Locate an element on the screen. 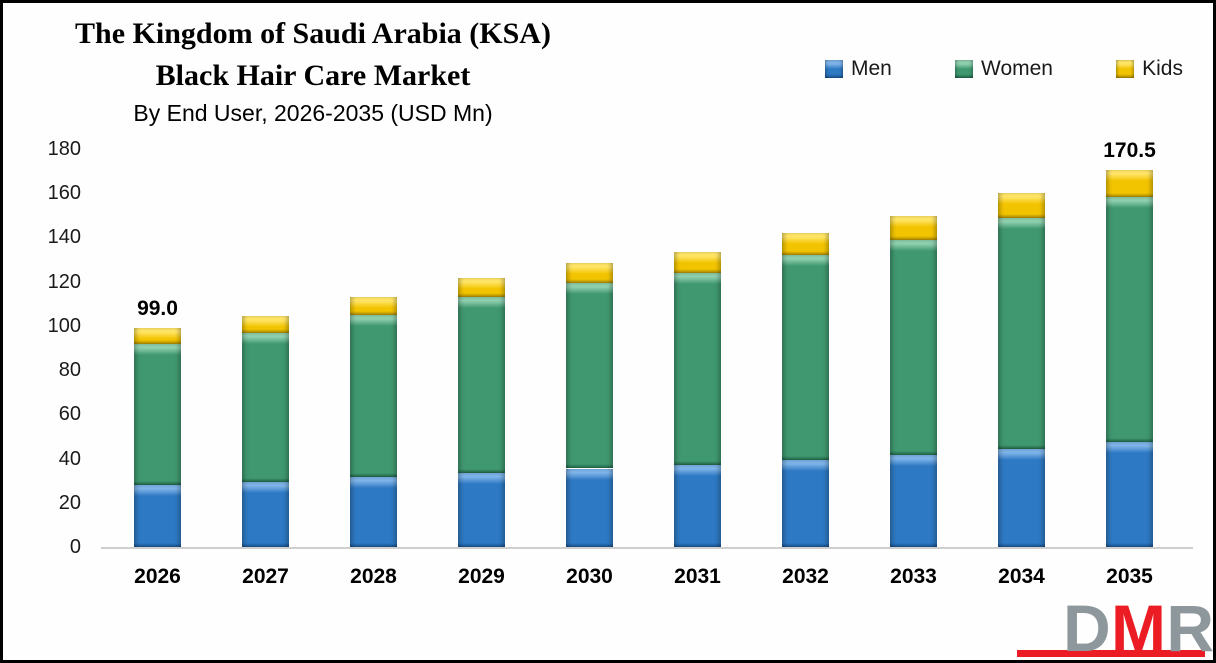 Image resolution: width=1216 pixels, height=663 pixels. bar-total-label-2035: 170.5 is located at coordinates (1129, 150).